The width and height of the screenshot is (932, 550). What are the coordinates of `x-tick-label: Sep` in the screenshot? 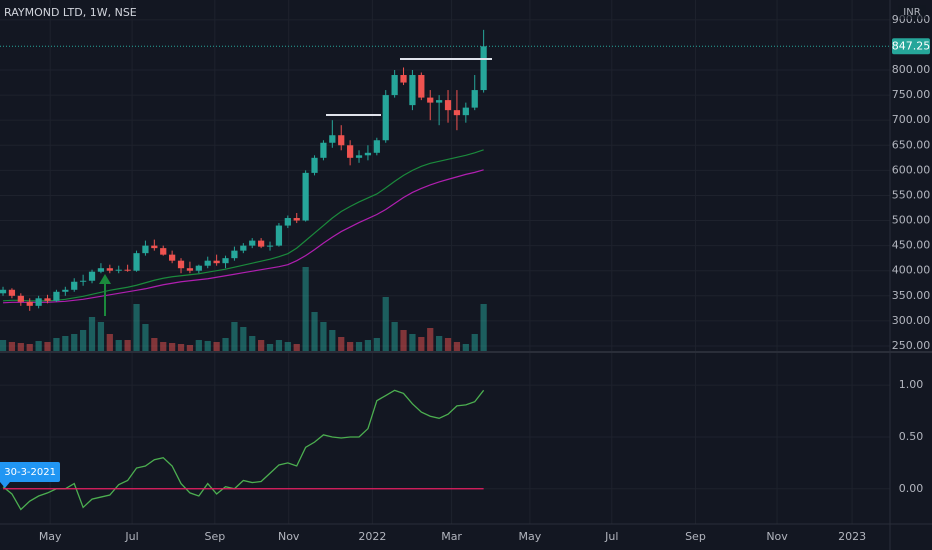 It's located at (214, 536).